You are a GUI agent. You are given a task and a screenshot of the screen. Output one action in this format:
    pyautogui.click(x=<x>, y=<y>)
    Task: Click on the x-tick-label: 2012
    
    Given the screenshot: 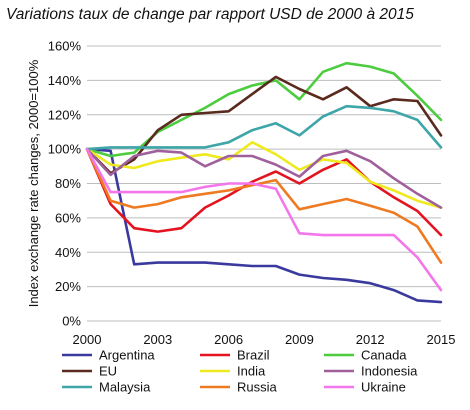 What is the action you would take?
    pyautogui.click(x=370, y=339)
    